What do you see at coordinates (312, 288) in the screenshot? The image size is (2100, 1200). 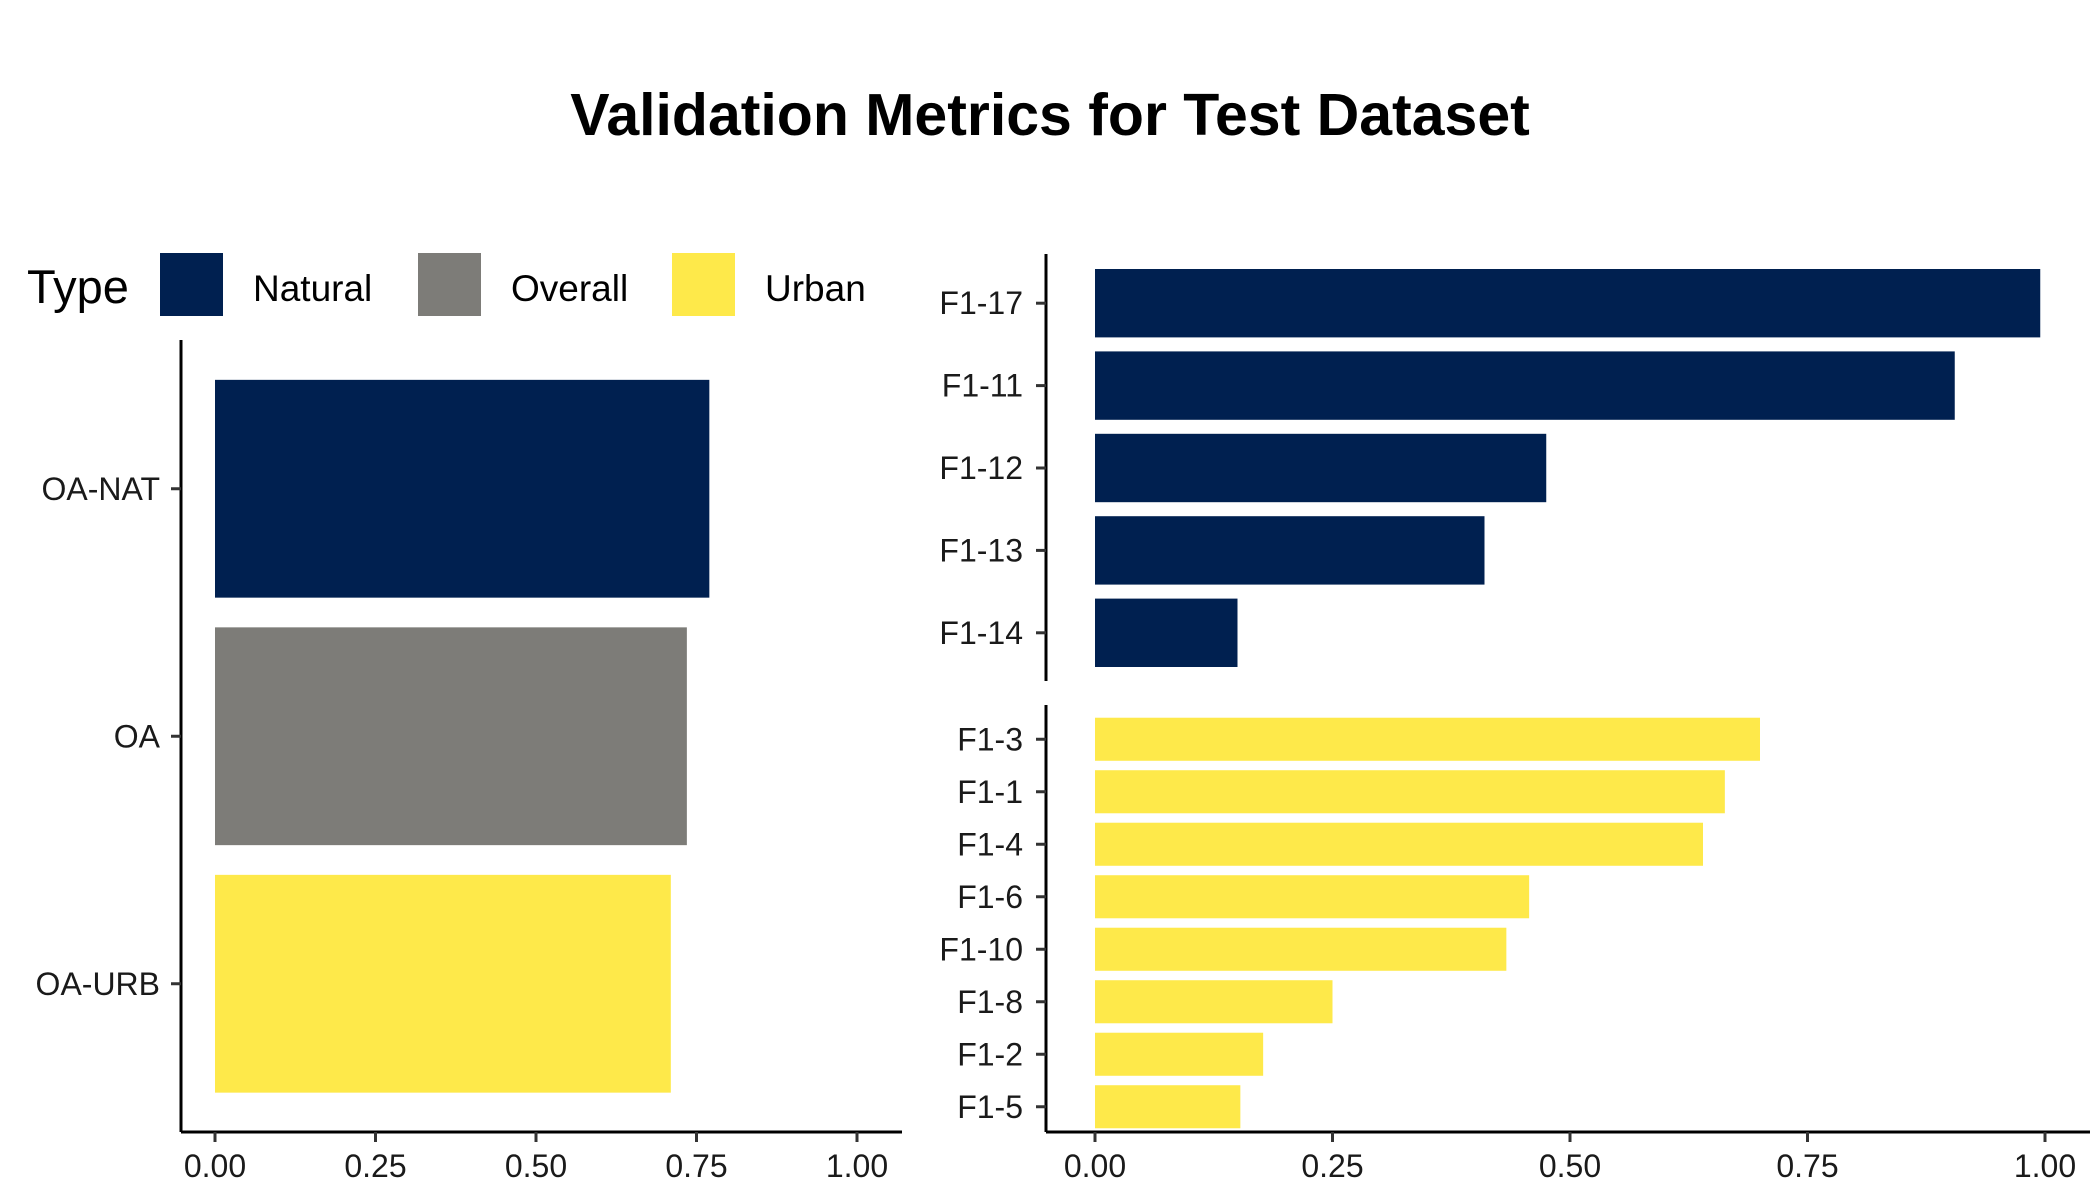 I see `legend-label-natural: Natural` at bounding box center [312, 288].